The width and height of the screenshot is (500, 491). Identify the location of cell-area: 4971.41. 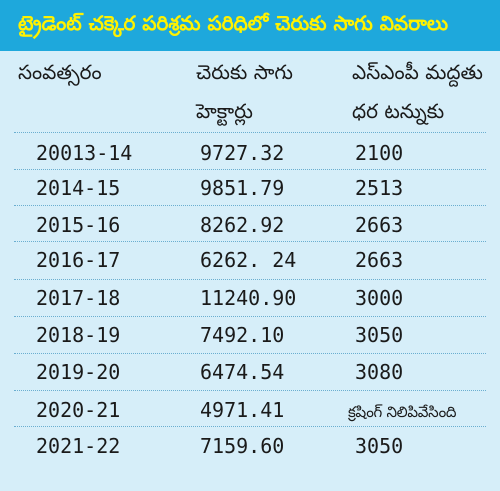
(242, 410).